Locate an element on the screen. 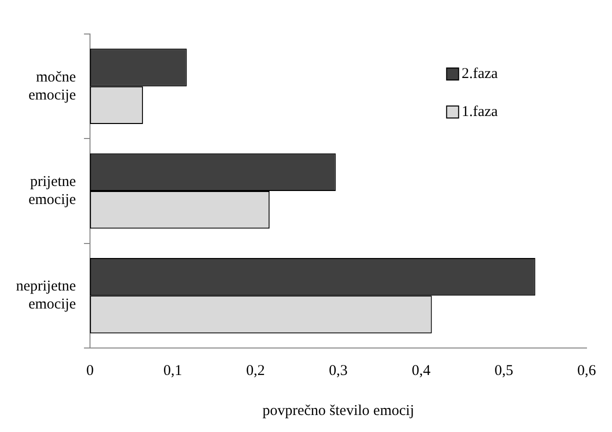 The image size is (612, 432). legend-label: 2.faza is located at coordinates (480, 74).